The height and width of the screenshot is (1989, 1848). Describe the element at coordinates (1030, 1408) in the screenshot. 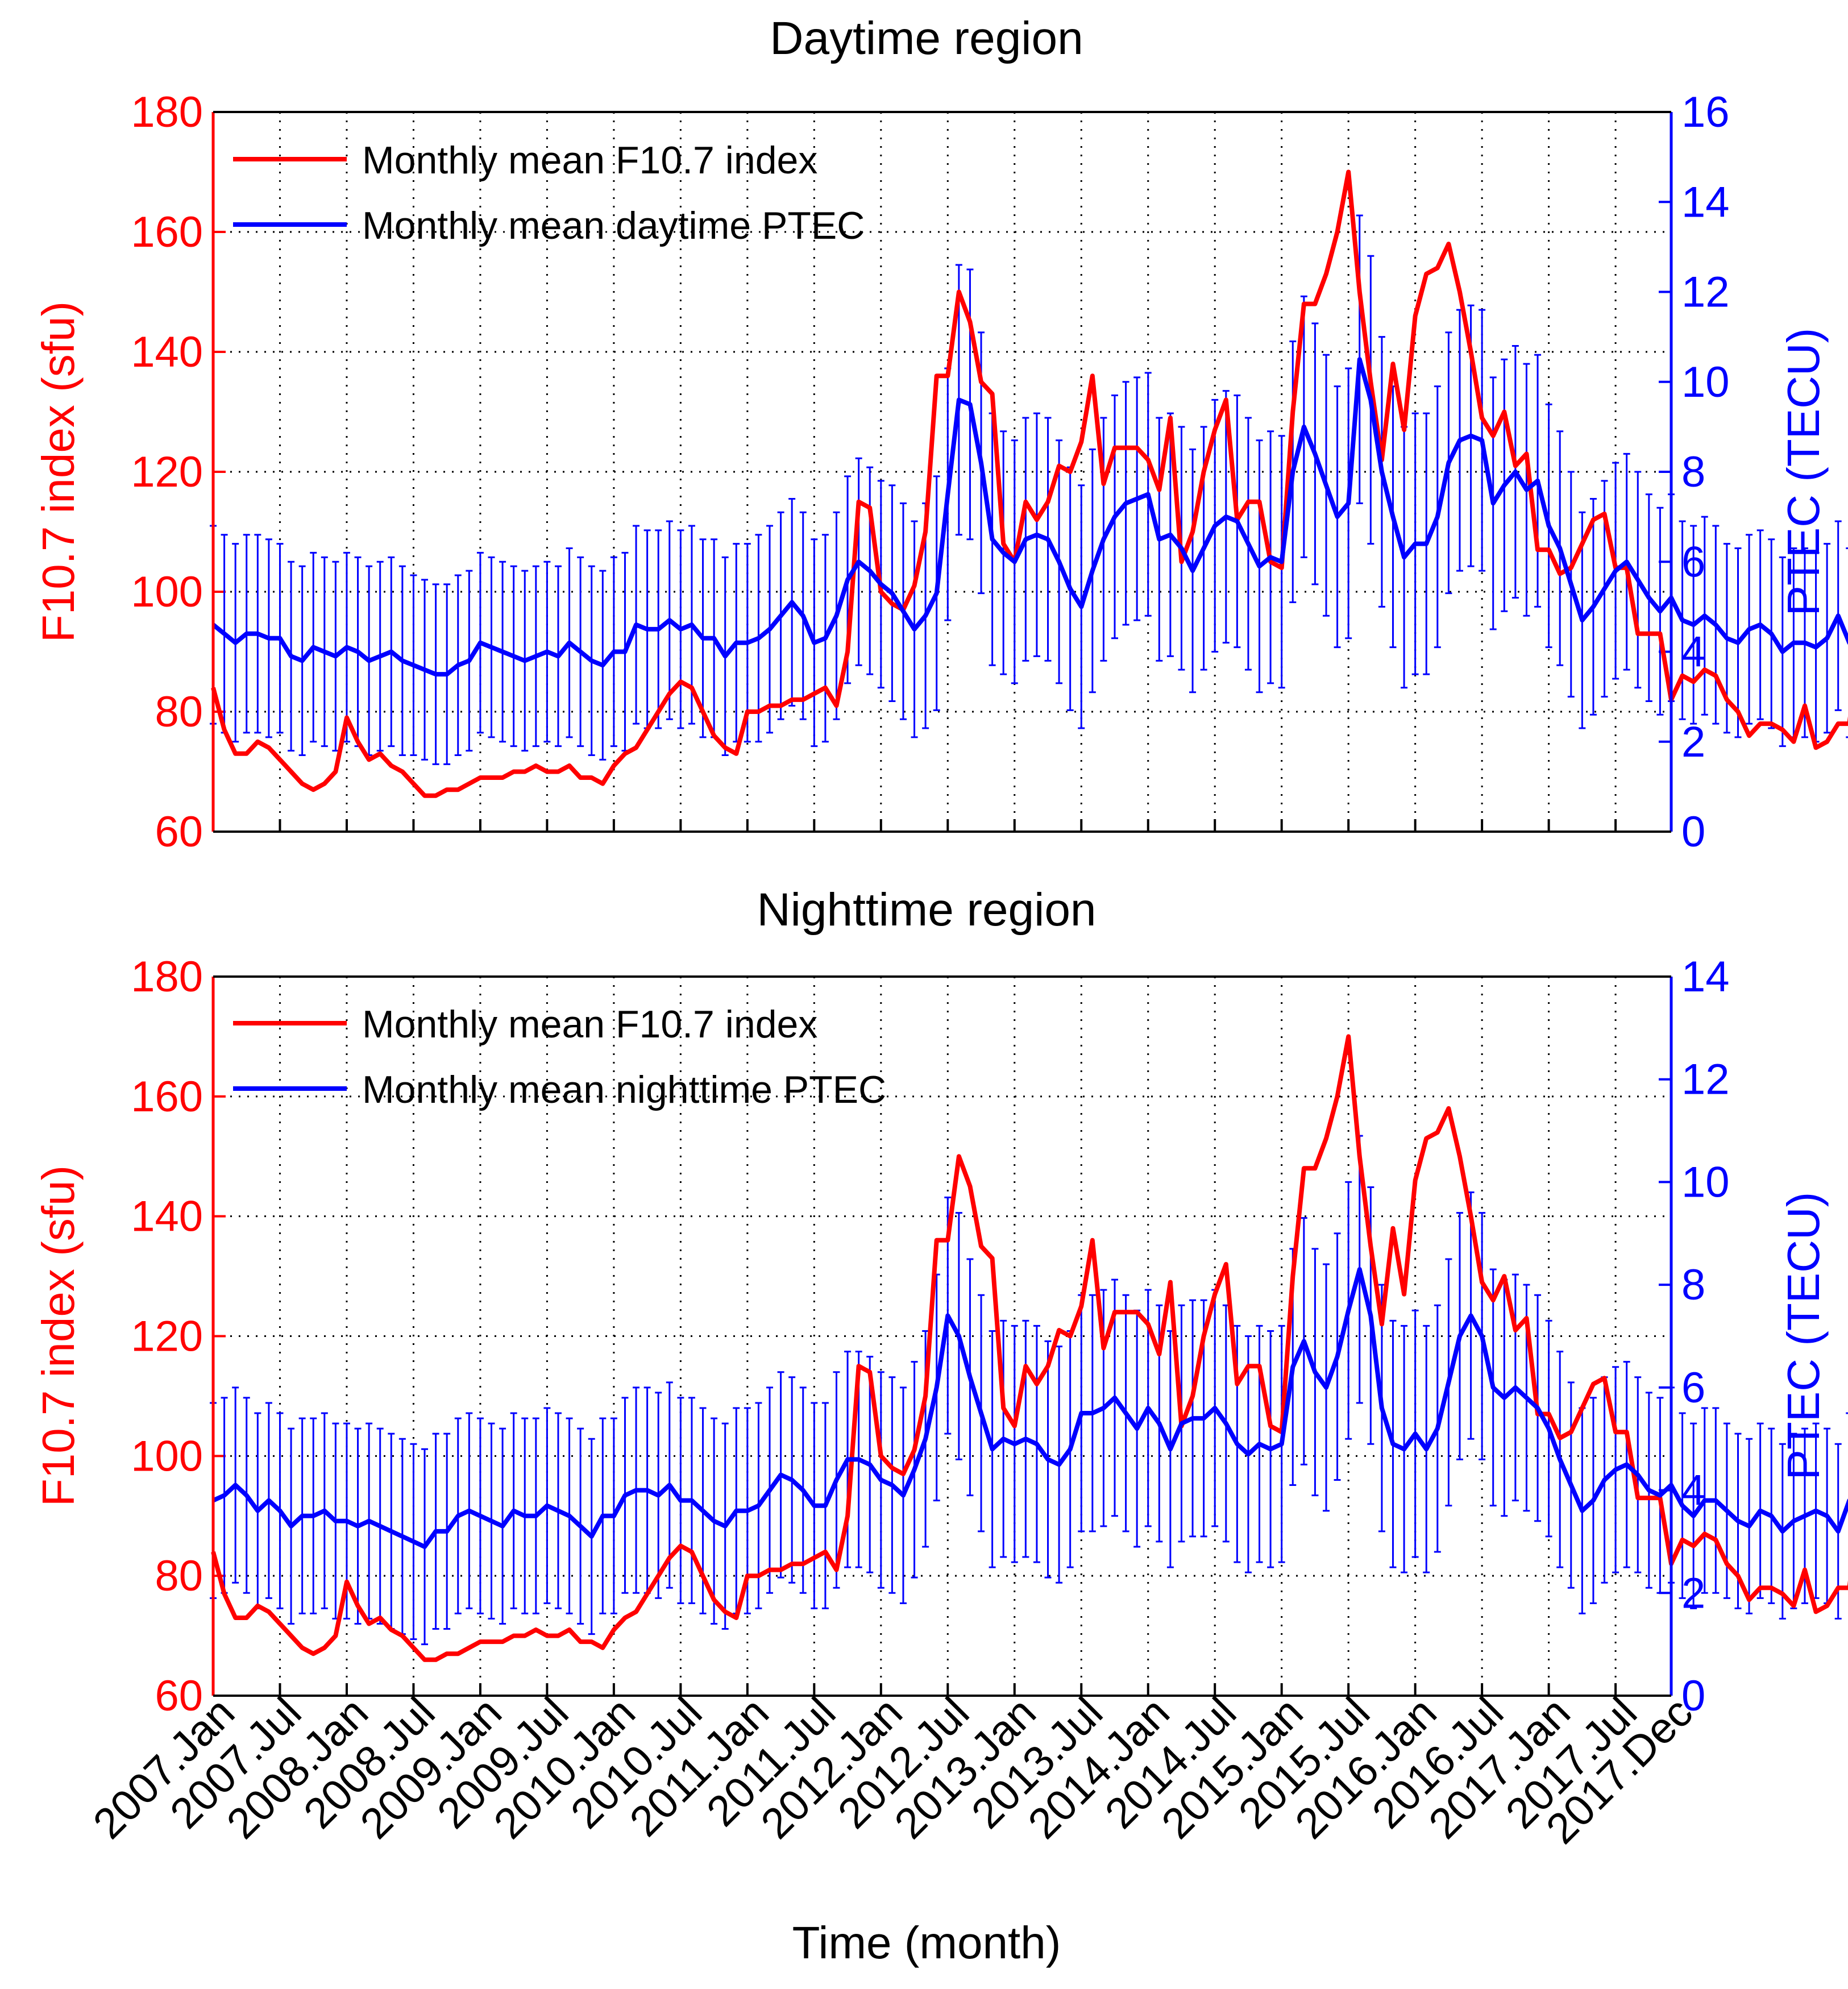

I see `nighttime-ptec-line` at that location.